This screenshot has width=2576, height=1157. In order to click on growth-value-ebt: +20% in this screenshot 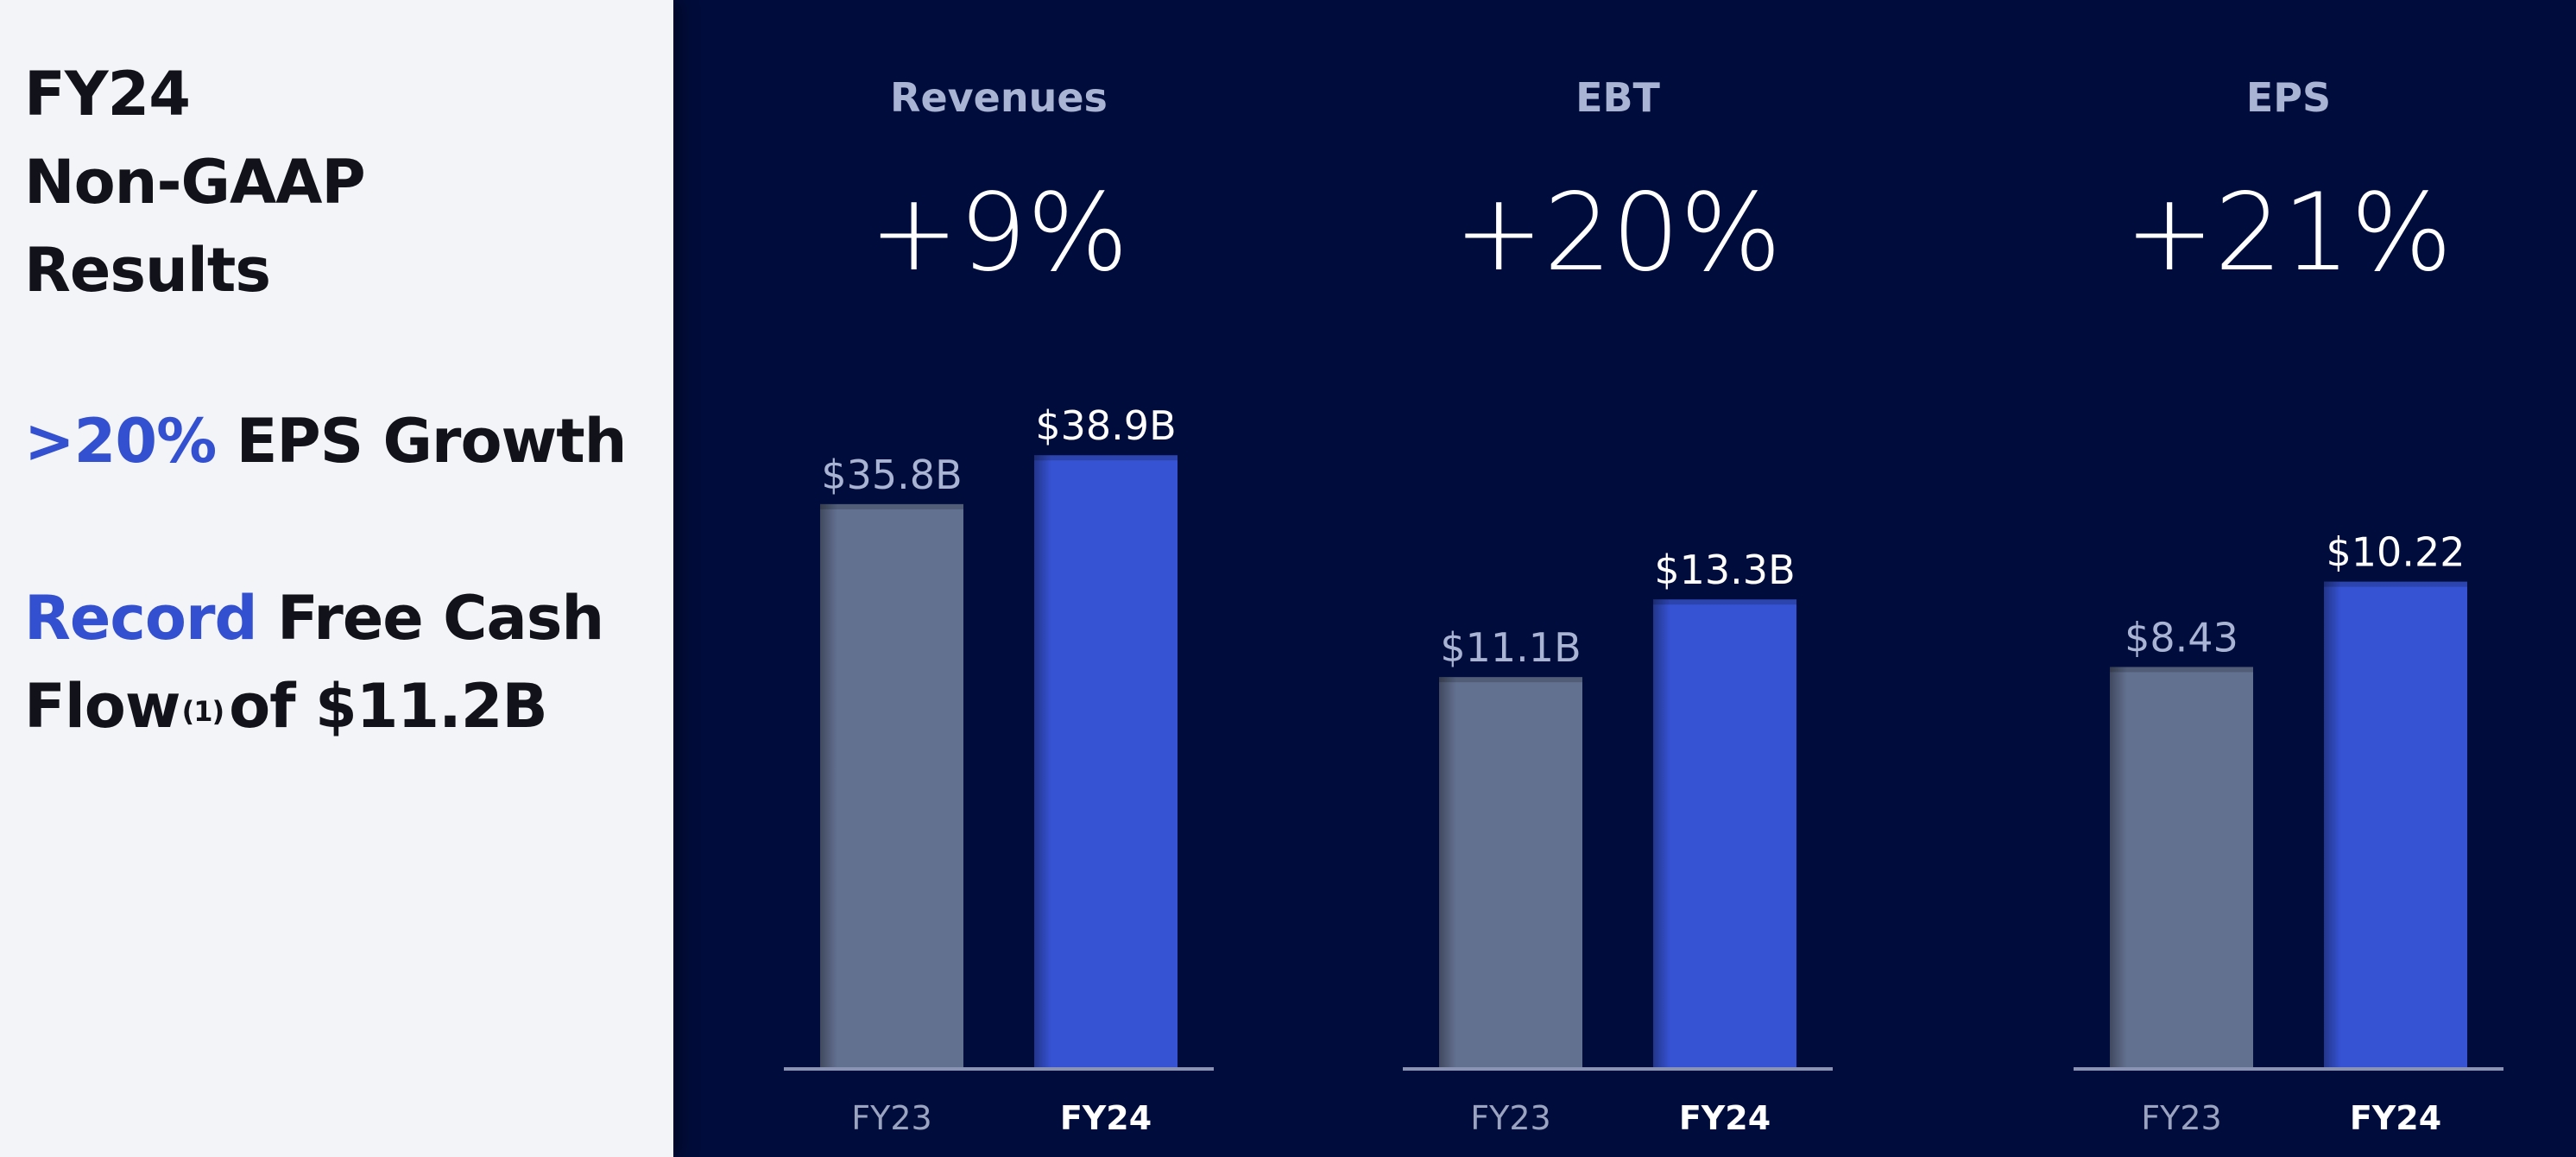, I will do `click(1618, 233)`.